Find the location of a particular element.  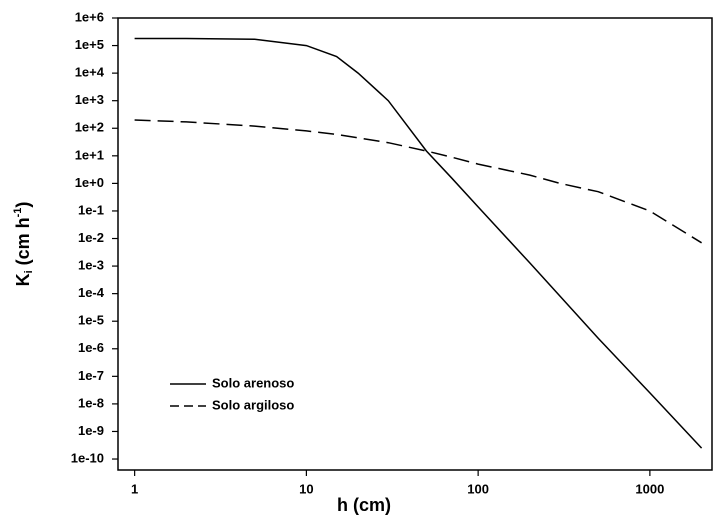

y-tick-label: 1e+2 is located at coordinates (89, 127).